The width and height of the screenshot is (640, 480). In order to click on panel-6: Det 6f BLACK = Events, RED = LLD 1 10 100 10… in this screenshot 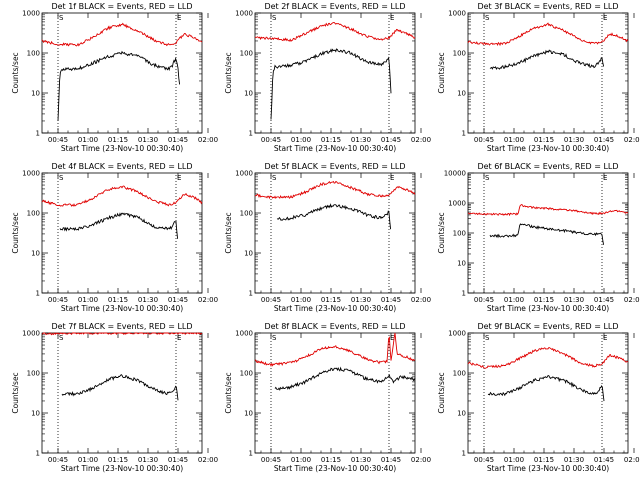, I will do `click(538, 237)`.